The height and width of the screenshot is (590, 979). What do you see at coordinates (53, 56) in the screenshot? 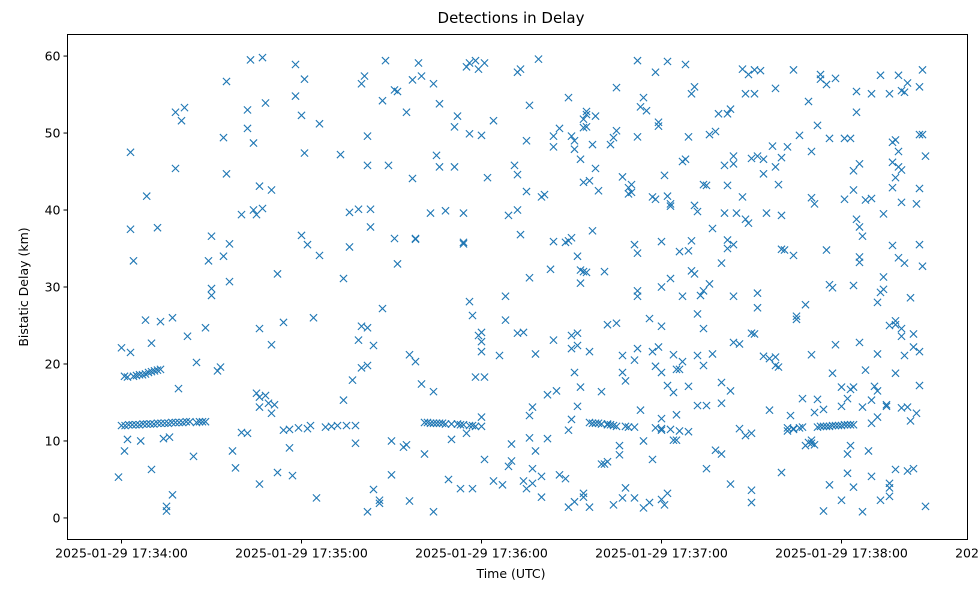
I see `y-tick-label: 60` at bounding box center [53, 56].